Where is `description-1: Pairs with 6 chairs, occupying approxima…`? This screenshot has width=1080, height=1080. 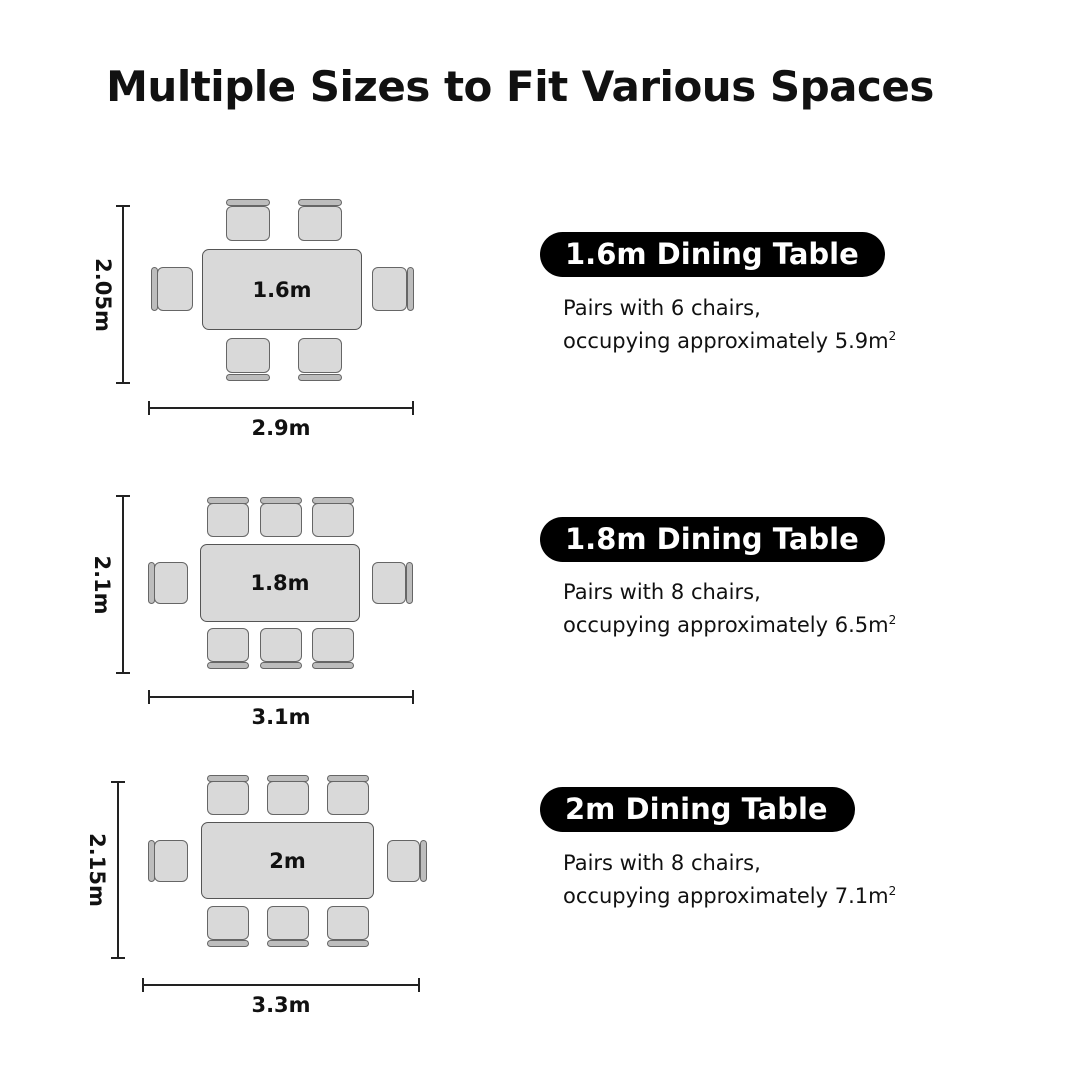
description-1: Pairs with 6 chairs, occupying approxima… is located at coordinates (729, 324).